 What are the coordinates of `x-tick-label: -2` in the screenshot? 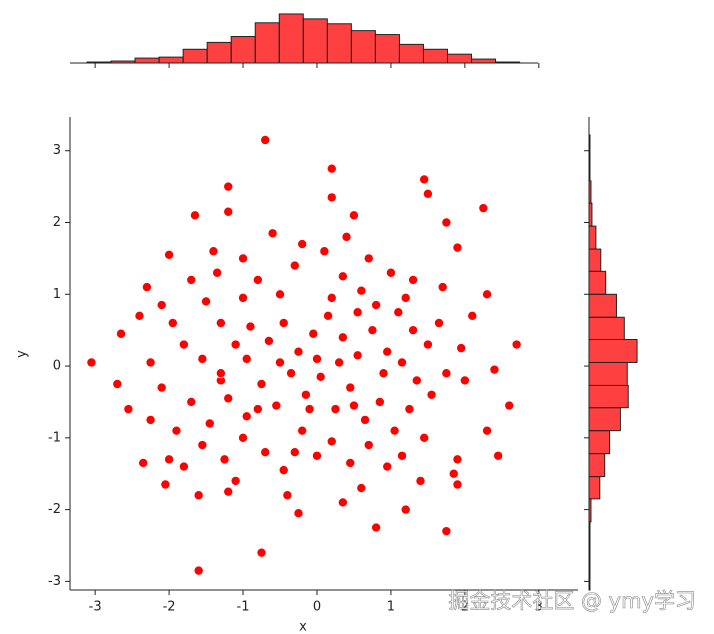 It's located at (169, 607).